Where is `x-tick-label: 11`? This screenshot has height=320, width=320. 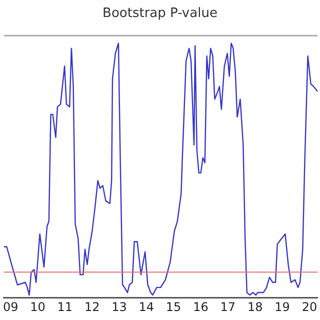
x-tick-label: 11 is located at coordinates (65, 307).